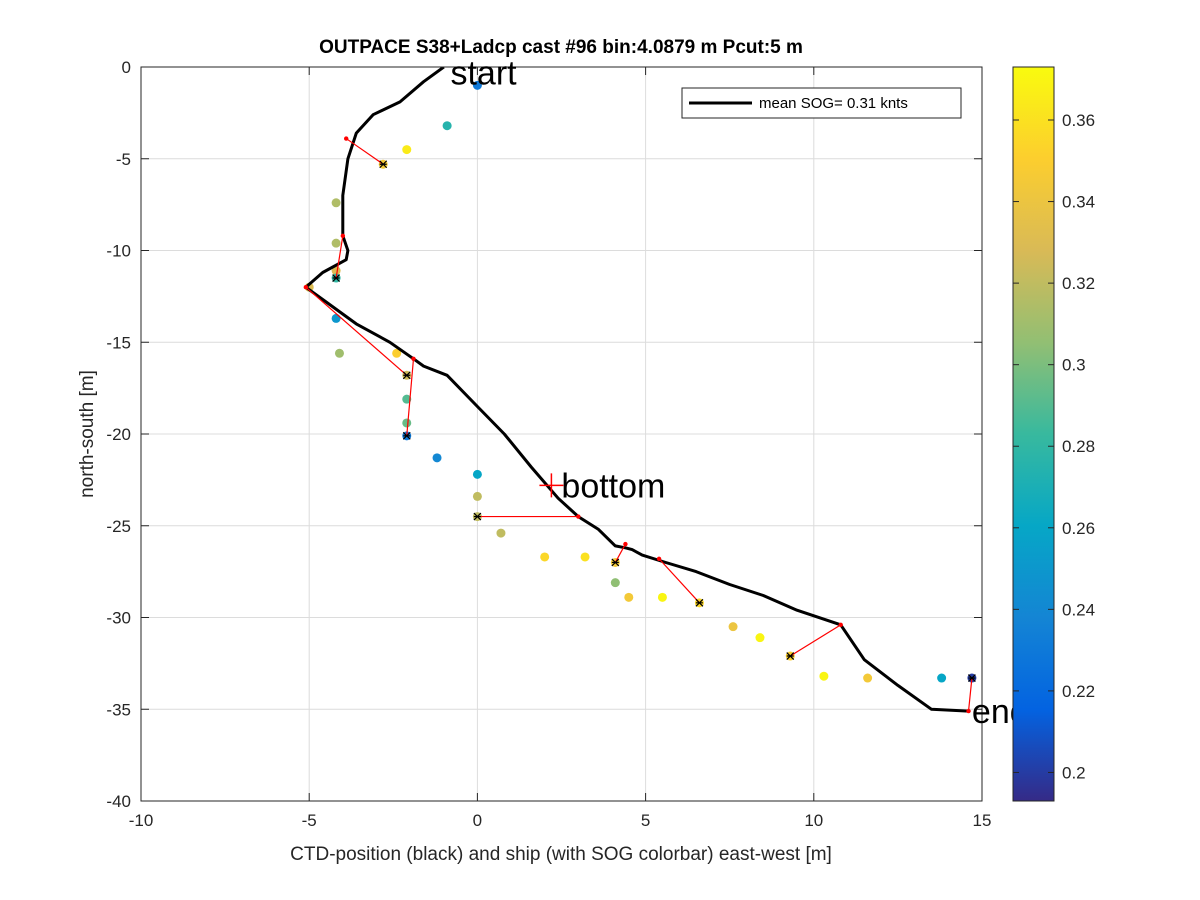  What do you see at coordinates (645, 820) in the screenshot?
I see `x-tick-label: 5` at bounding box center [645, 820].